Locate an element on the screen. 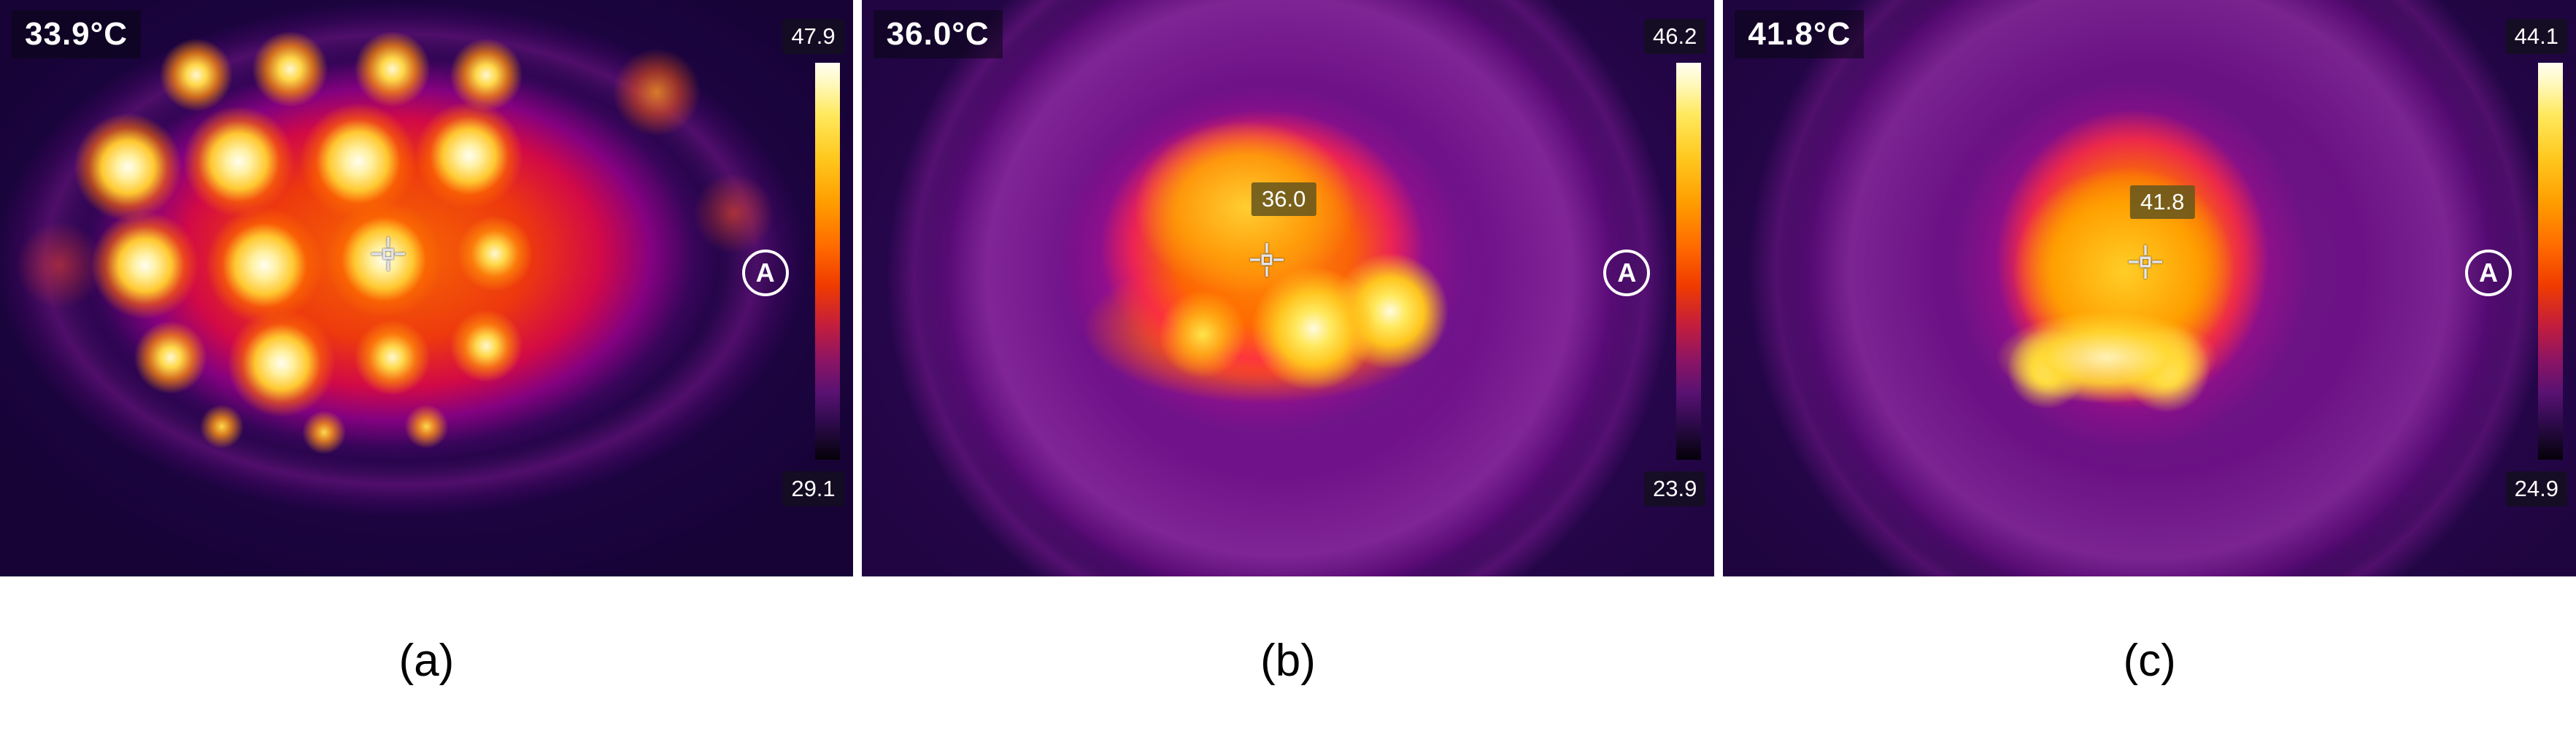  scale-max-label: 47.9 is located at coordinates (813, 36).